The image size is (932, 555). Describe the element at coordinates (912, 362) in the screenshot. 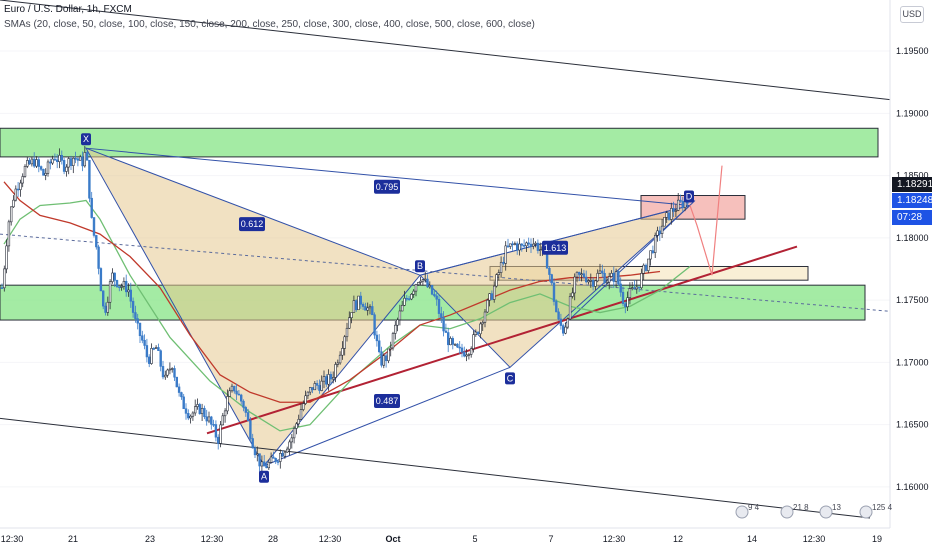

I see `price-tick-label: 1.17000` at that location.